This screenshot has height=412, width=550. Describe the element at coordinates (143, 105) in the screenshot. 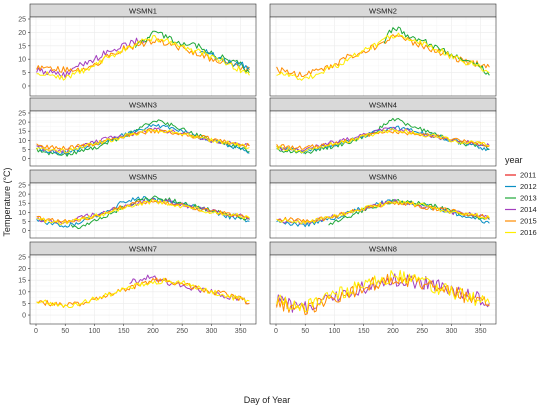

I see `facet-title: WSMN3` at that location.